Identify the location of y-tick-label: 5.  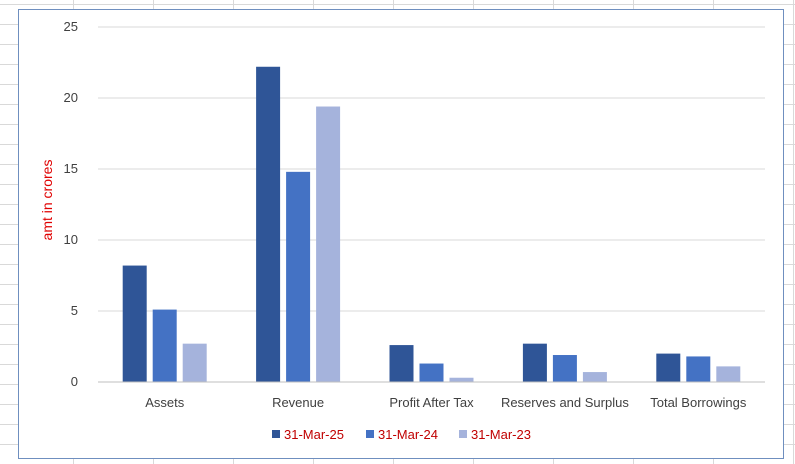
(74, 310).